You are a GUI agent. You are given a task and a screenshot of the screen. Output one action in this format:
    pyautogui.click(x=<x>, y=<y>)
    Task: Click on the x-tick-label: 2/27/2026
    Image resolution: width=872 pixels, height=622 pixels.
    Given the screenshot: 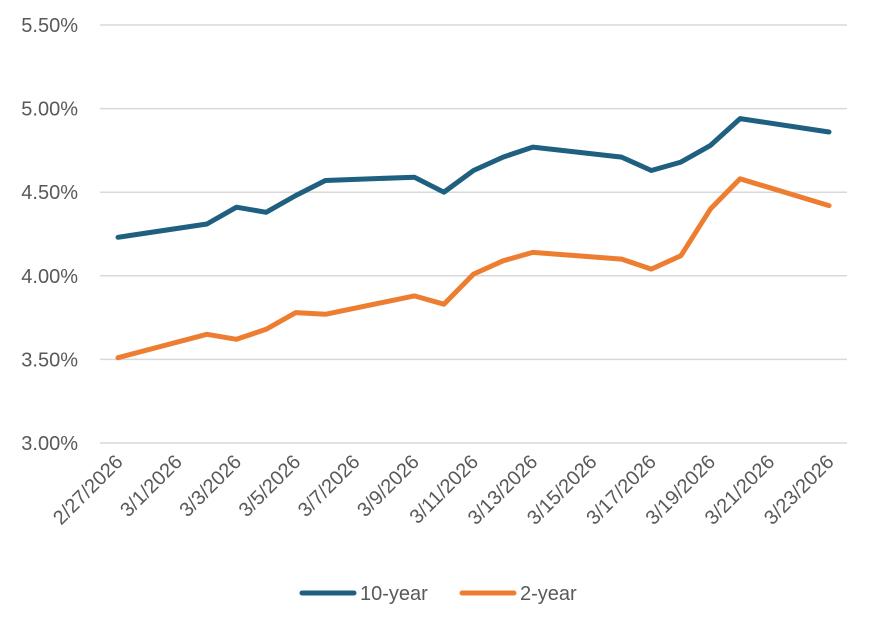 What is the action you would take?
    pyautogui.click(x=88, y=490)
    